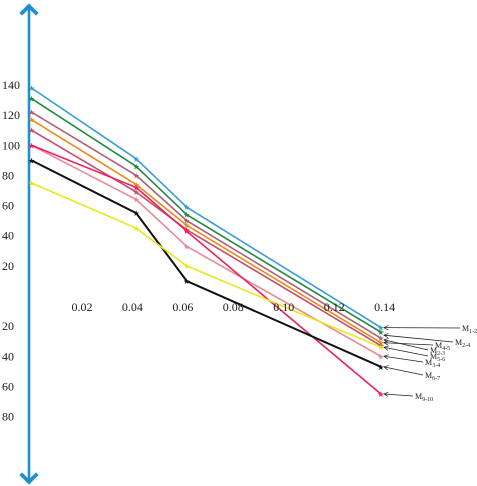 The image size is (477, 486). What do you see at coordinates (186, 281) in the screenshot?
I see `data-point-7-2: ★` at bounding box center [186, 281].